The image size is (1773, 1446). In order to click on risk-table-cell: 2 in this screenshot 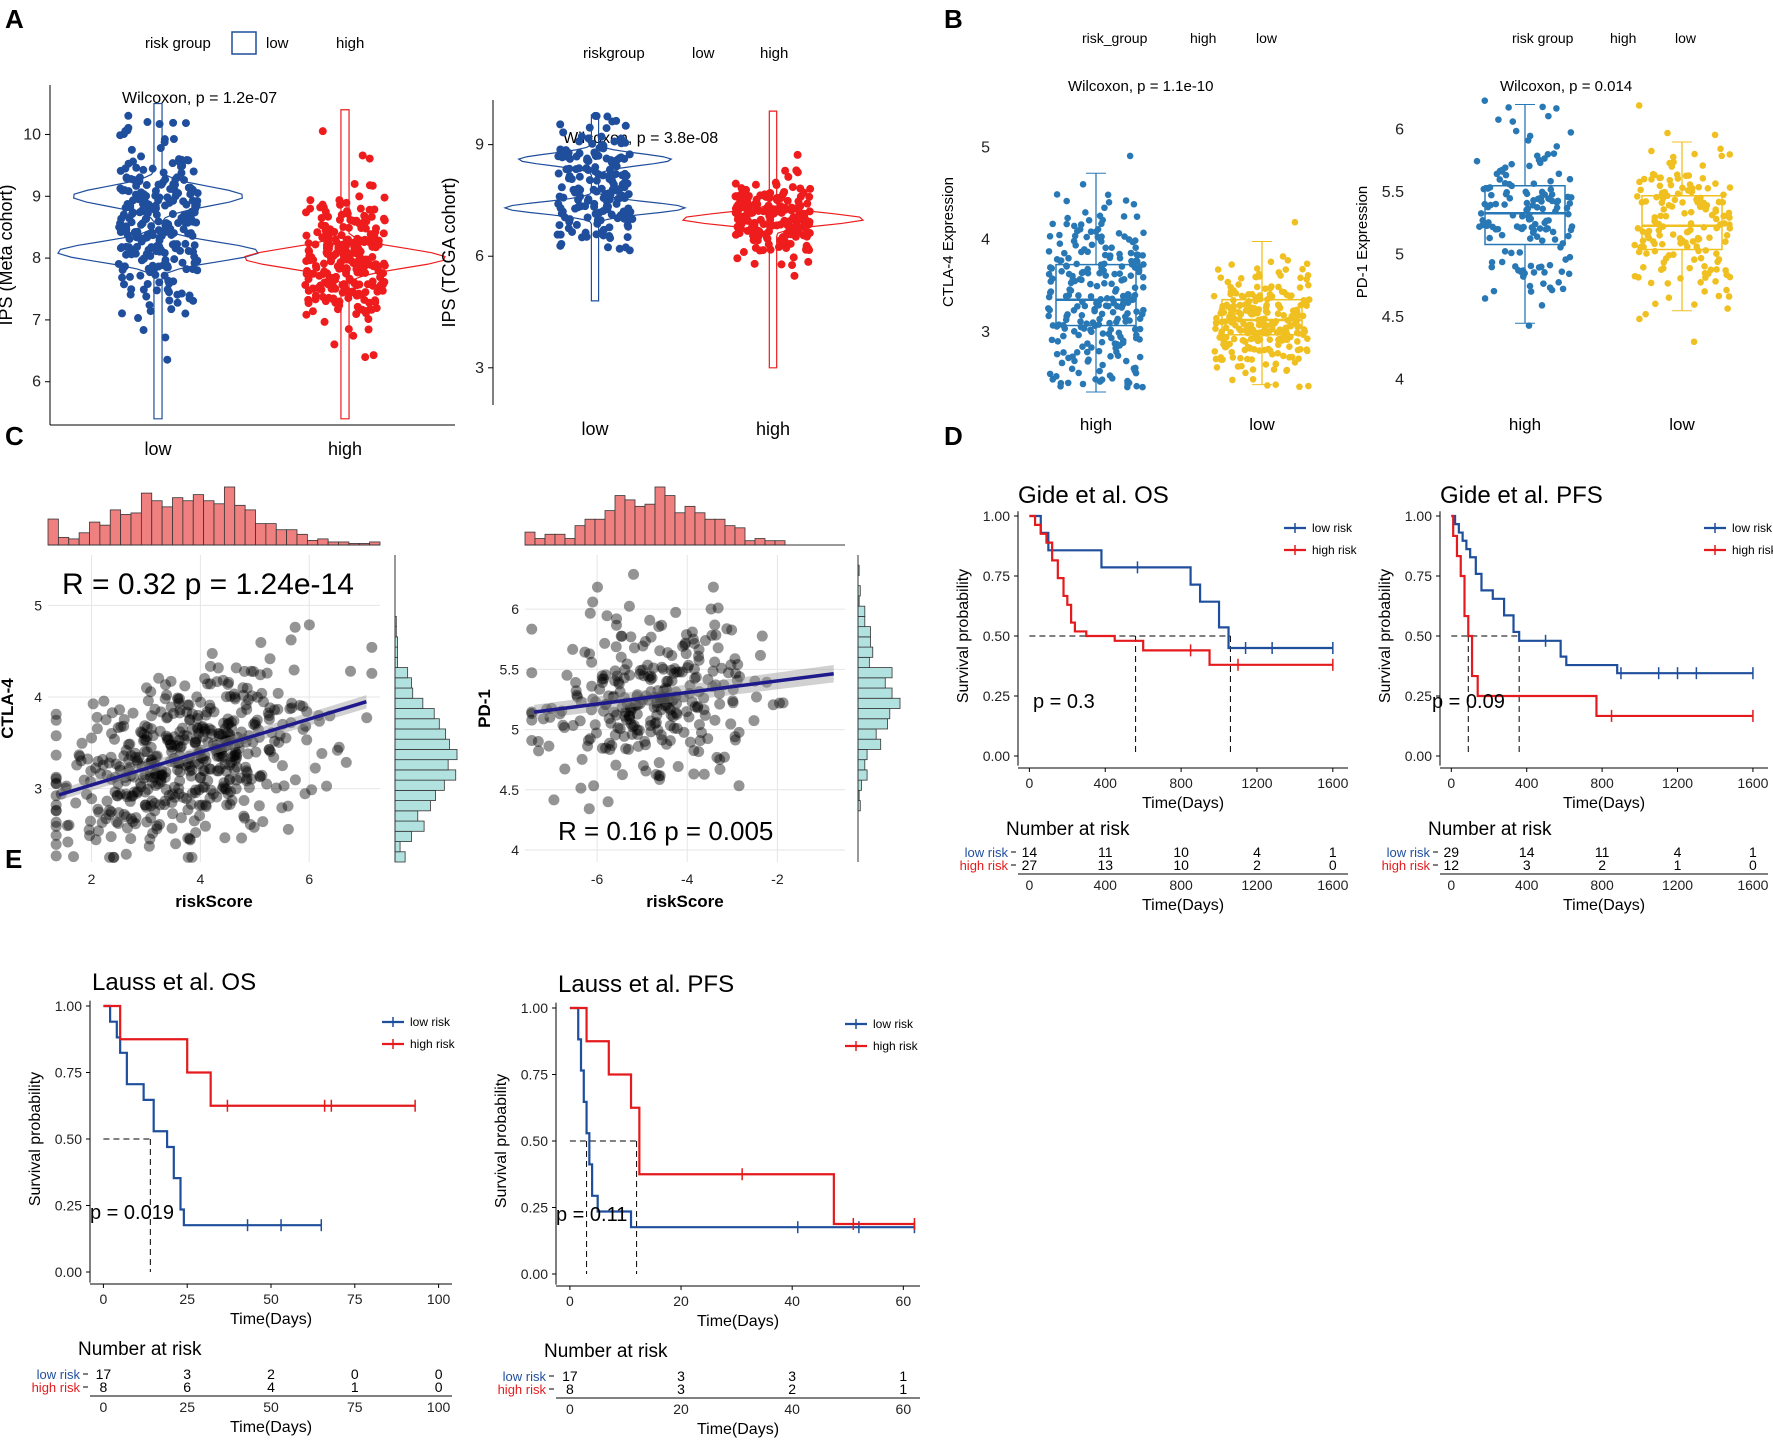, I will do `click(1602, 865)`.